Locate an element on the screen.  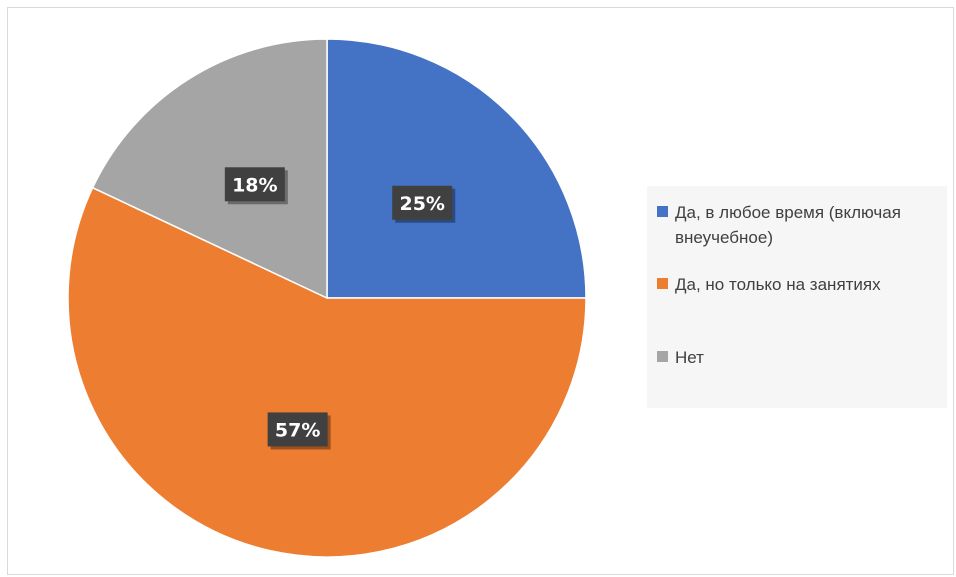
legend-item-only-classes: Да, но только на занятиях is located at coordinates (801, 284).